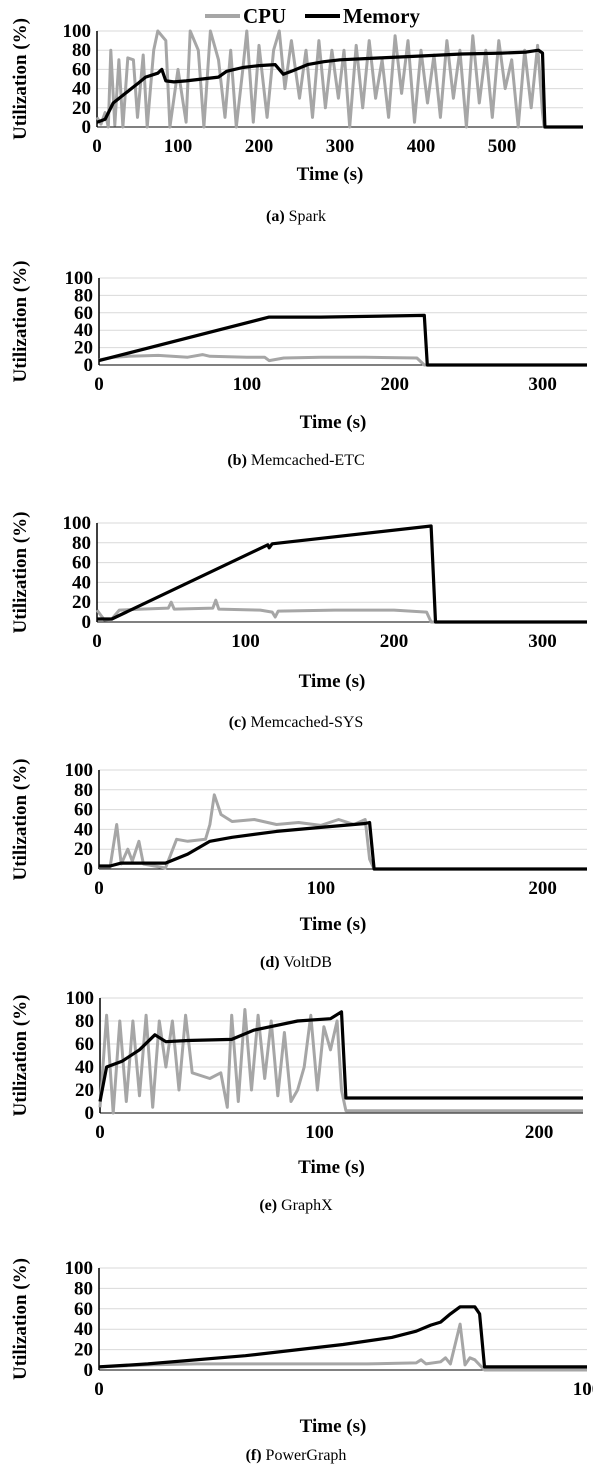 The width and height of the screenshot is (593, 1474). I want to click on chart-caption: (c) Memcached-SYS, so click(296, 722).